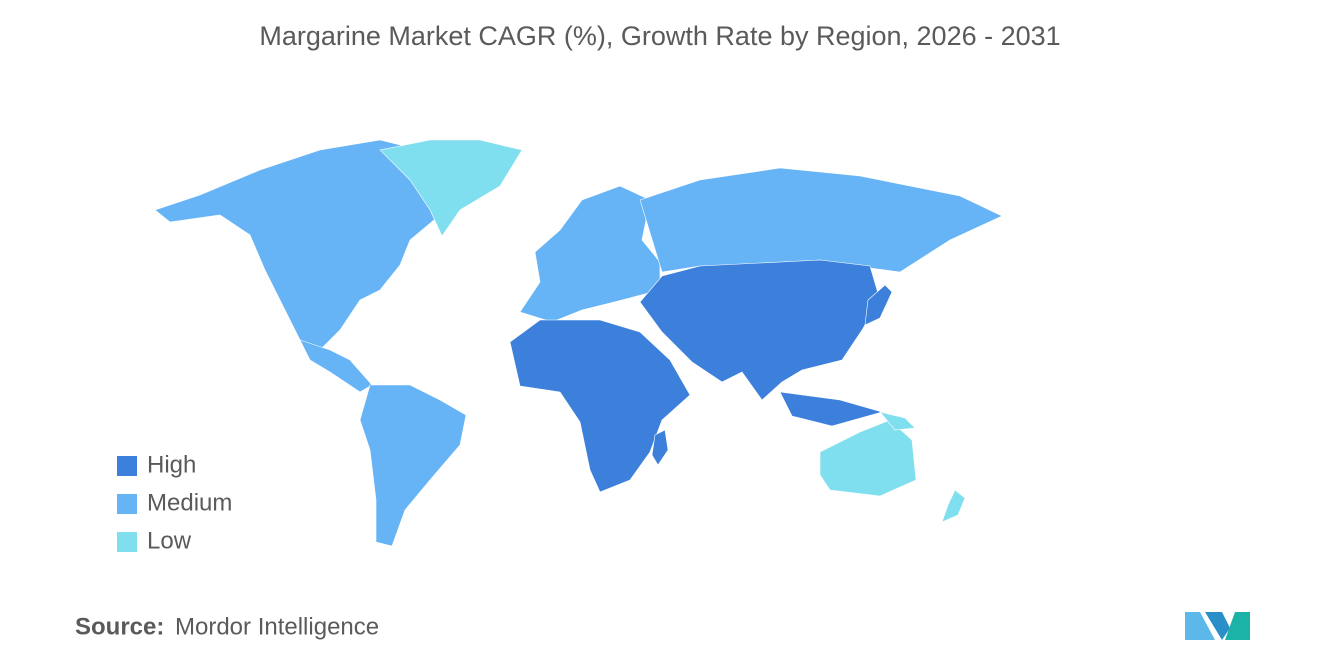 The height and width of the screenshot is (665, 1320). What do you see at coordinates (600, 406) in the screenshot?
I see `africa` at bounding box center [600, 406].